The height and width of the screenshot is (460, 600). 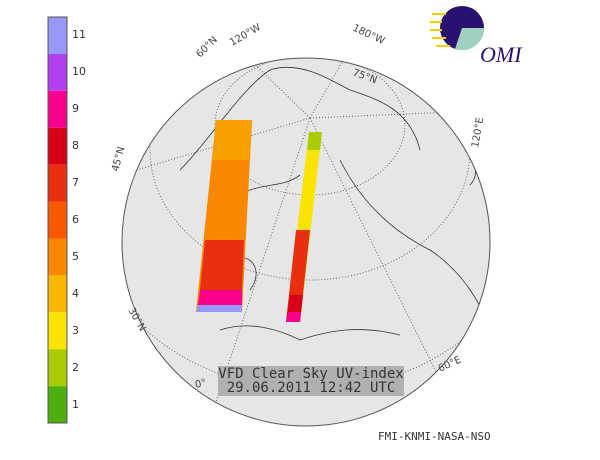 What do you see at coordinates (118, 159) in the screenshot?
I see `svg-text: 45°N` at bounding box center [118, 159].